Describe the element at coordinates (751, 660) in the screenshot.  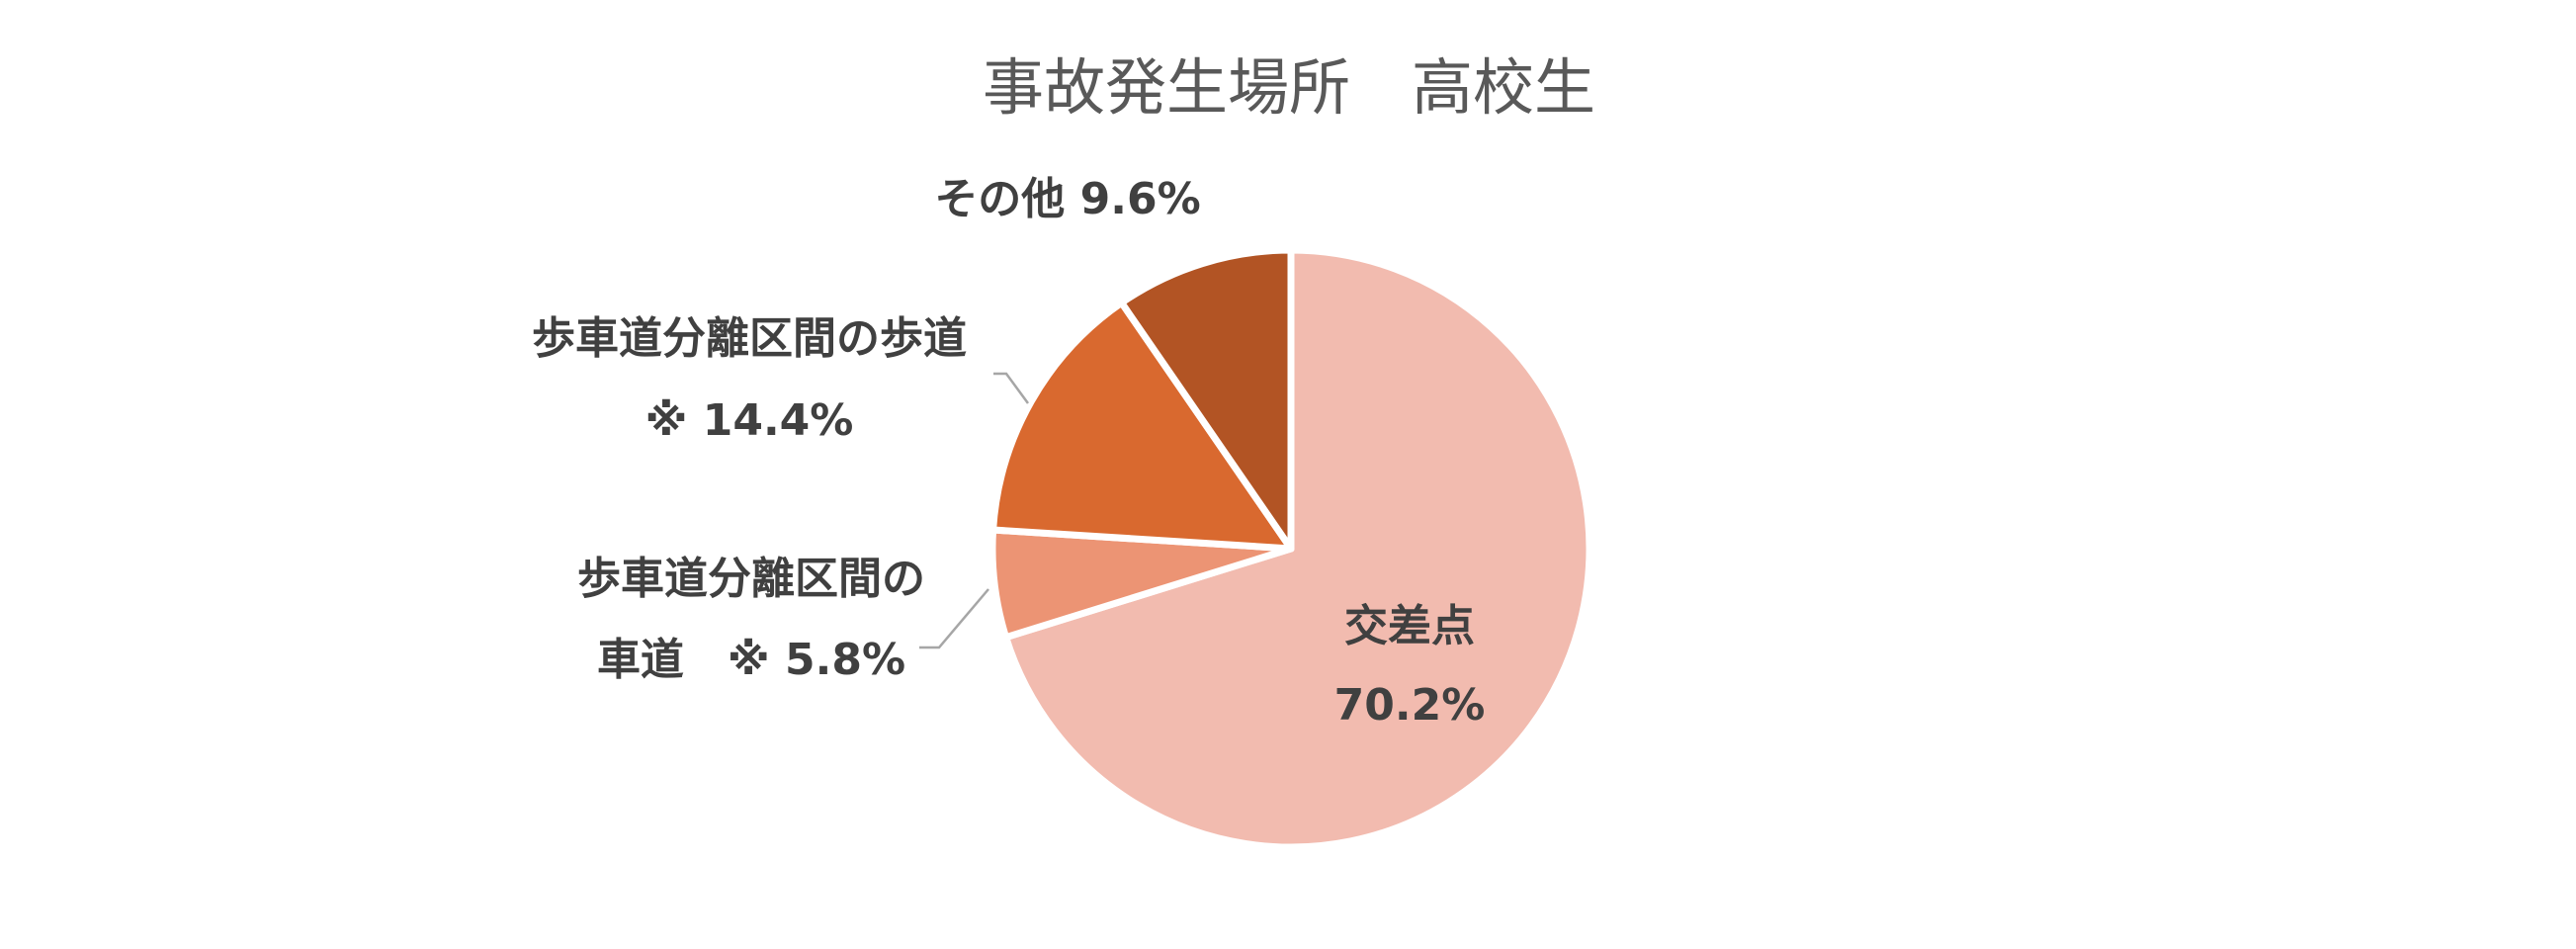
I see `slice-label-line: 車道 ※ 5.8%` at that location.